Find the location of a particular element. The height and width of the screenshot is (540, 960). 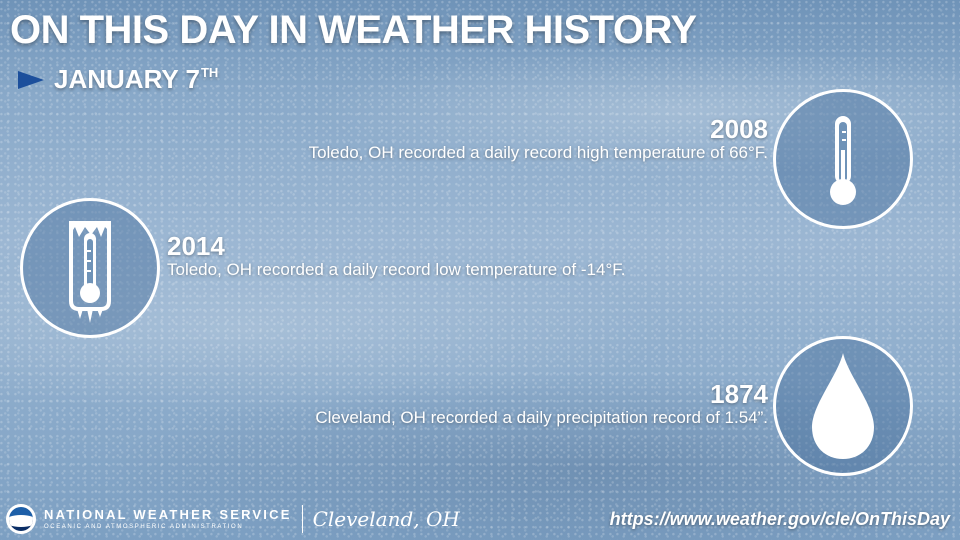

office-name: Cleveland, OH is located at coordinates (386, 519).